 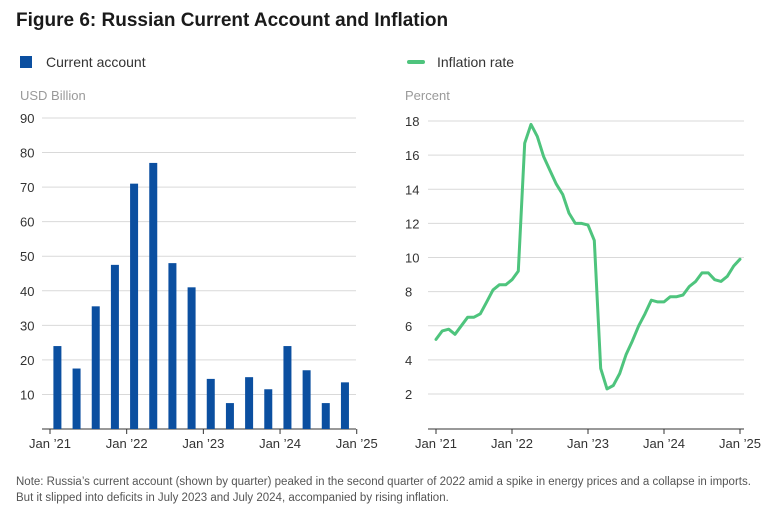 What do you see at coordinates (96, 62) in the screenshot?
I see `legend-label-current-account: Current account` at bounding box center [96, 62].